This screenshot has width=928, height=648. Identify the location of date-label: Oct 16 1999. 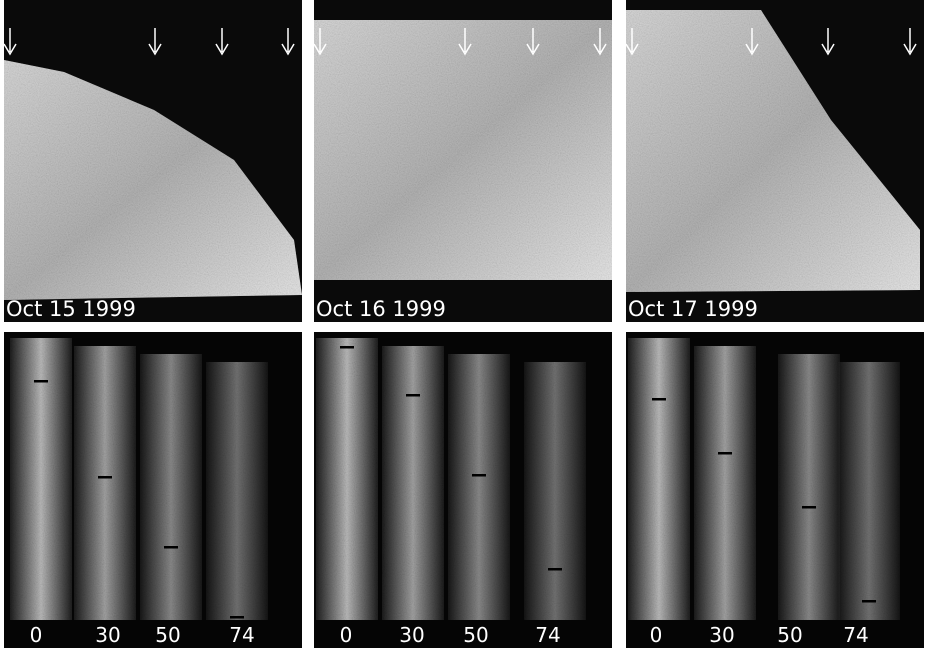
(381, 309).